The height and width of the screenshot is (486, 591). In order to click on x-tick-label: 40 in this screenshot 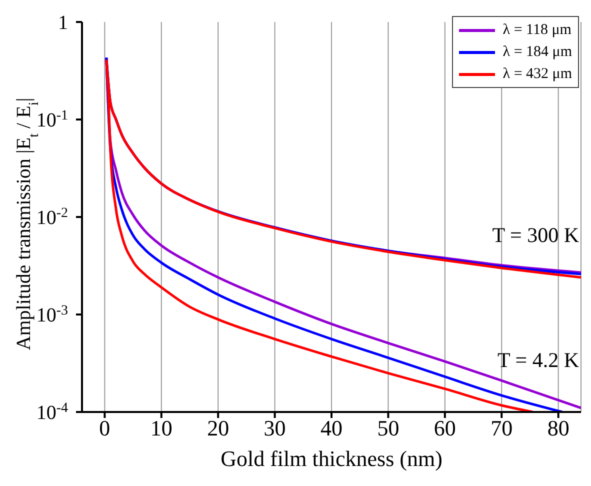, I will do `click(331, 428)`.